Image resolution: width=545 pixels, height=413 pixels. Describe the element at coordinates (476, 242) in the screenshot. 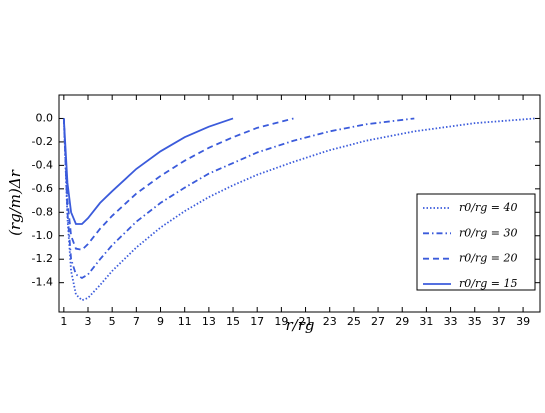

I see `legend-box` at that location.